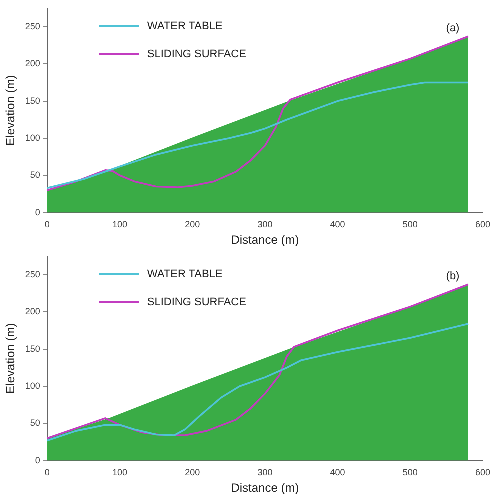 The height and width of the screenshot is (497, 497). What do you see at coordinates (453, 276) in the screenshot?
I see `annotation: (b)` at bounding box center [453, 276].